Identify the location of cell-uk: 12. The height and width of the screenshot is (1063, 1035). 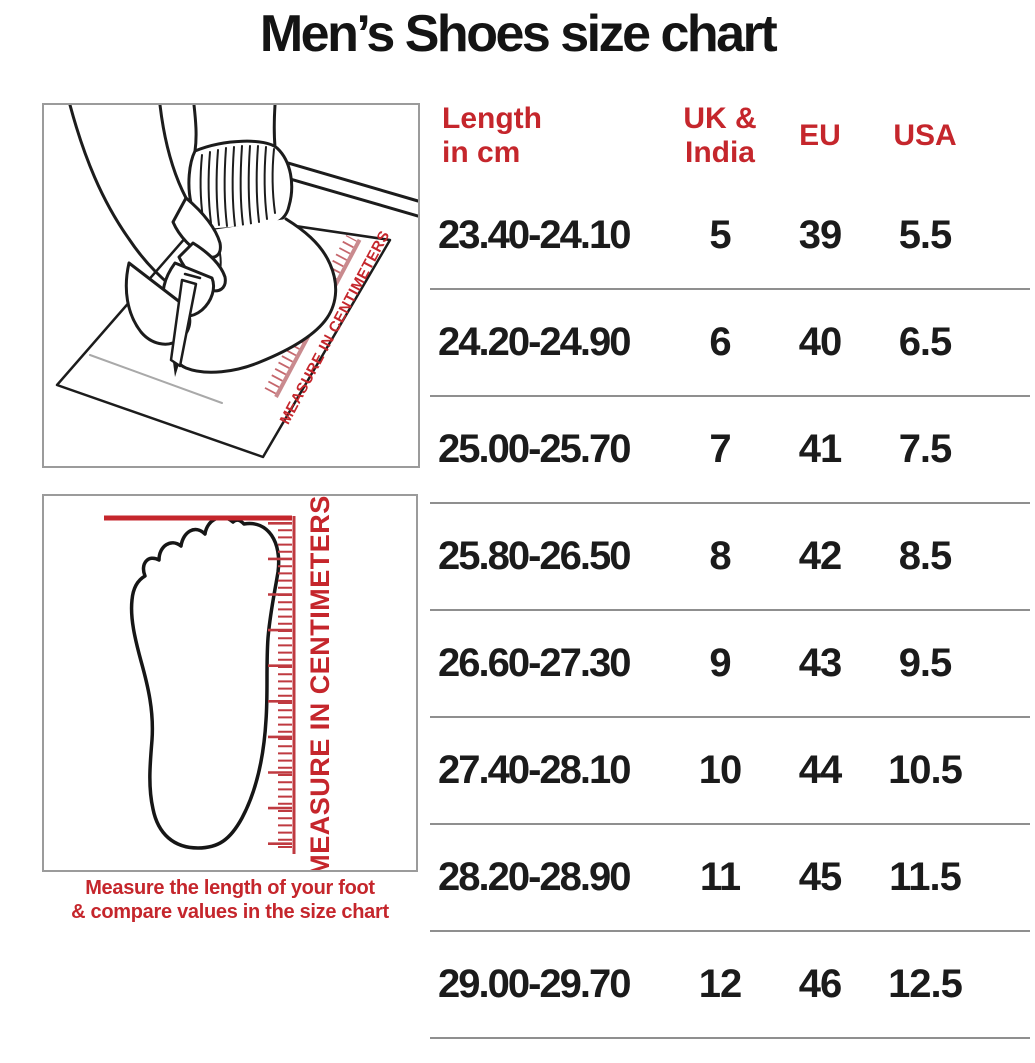
(720, 984).